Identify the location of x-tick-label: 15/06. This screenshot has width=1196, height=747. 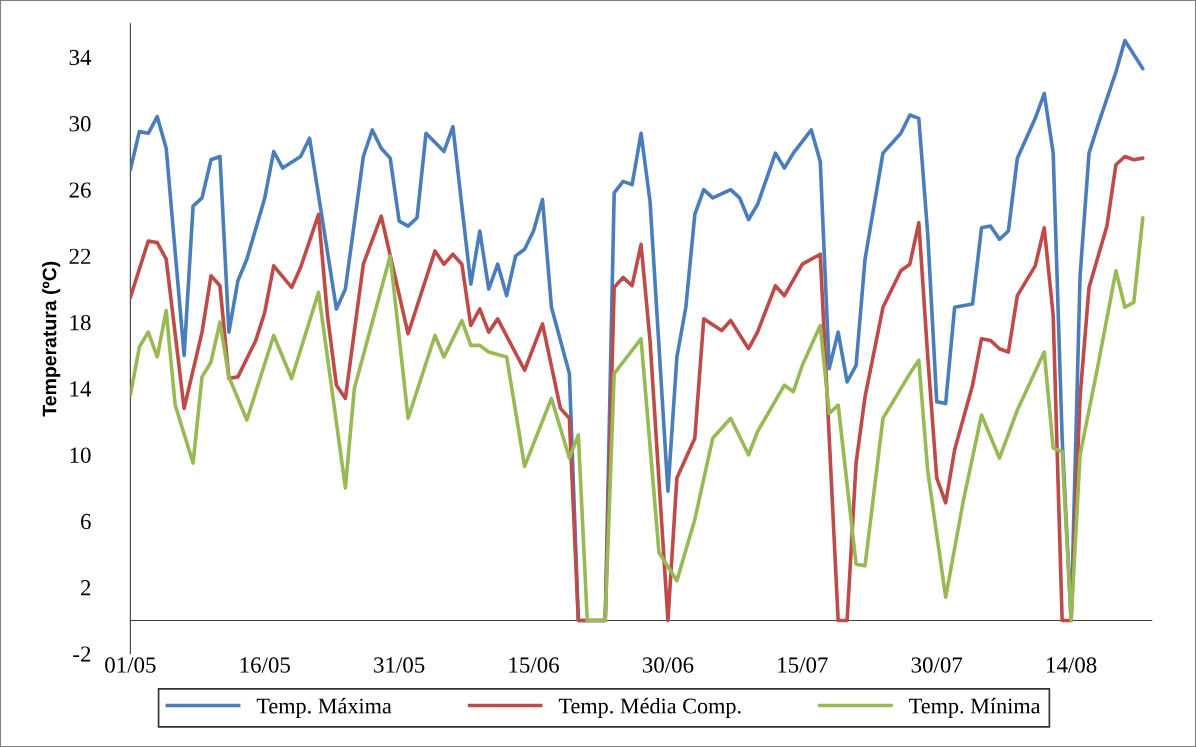
(534, 665).